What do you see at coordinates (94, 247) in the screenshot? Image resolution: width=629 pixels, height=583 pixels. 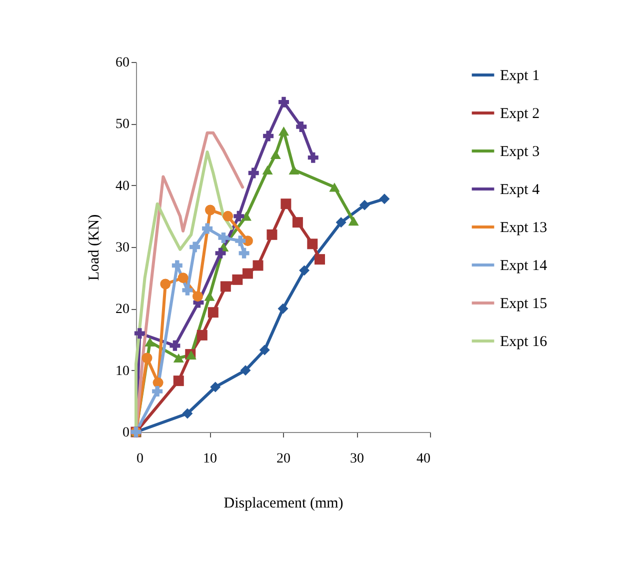 I see `y-axis-title: Load (KN)` at bounding box center [94, 247].